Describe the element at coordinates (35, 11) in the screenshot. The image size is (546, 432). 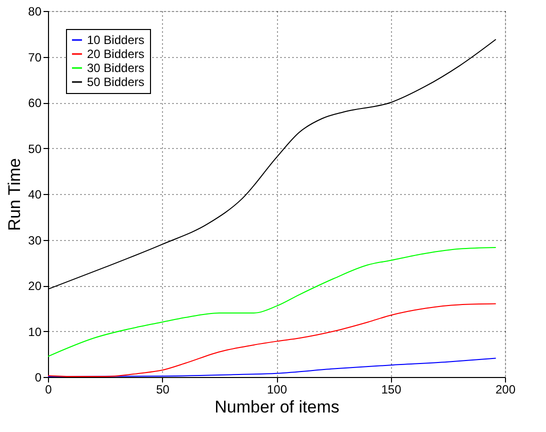
I see `y-tick-label: 80` at that location.